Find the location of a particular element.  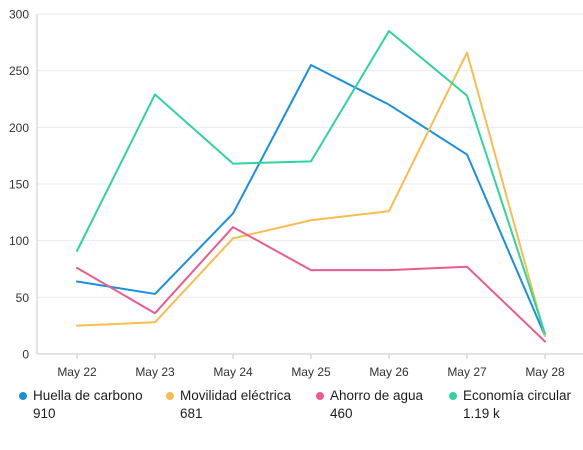

y-tick-label: 150 is located at coordinates (19, 185).